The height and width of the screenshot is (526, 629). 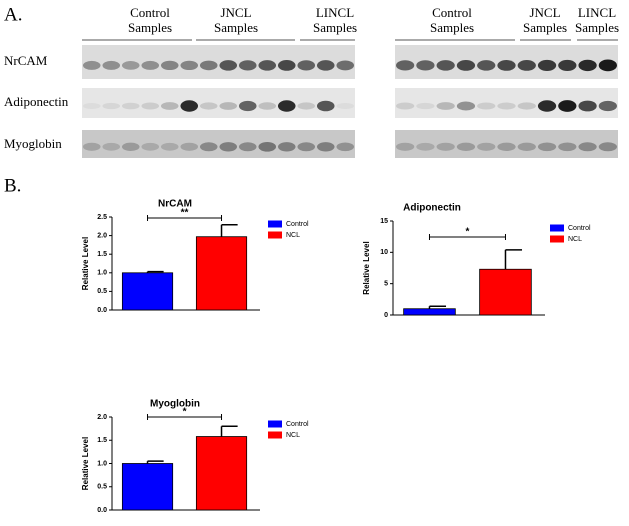 What do you see at coordinates (26, 60) in the screenshot?
I see `row-label: NrCAM` at bounding box center [26, 60].